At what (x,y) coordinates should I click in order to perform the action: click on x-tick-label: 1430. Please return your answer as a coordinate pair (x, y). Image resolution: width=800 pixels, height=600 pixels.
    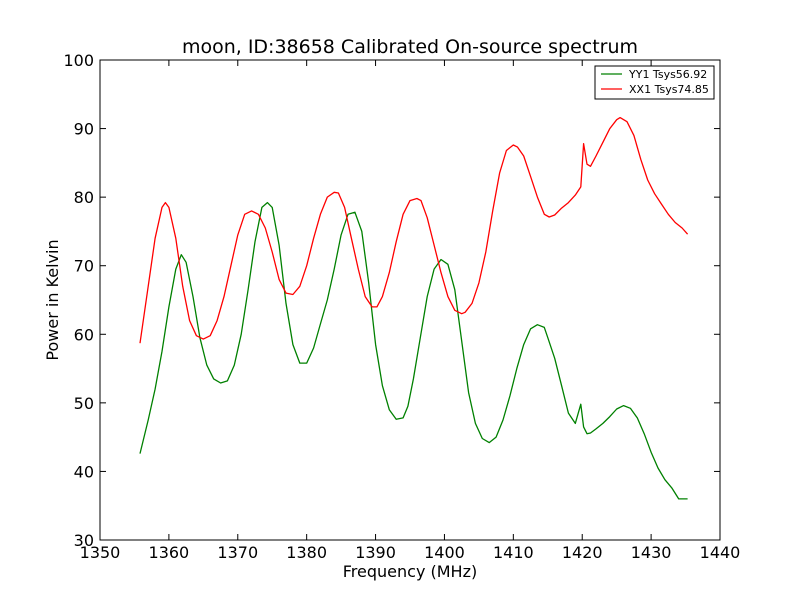
    Looking at the image, I should click on (651, 552).